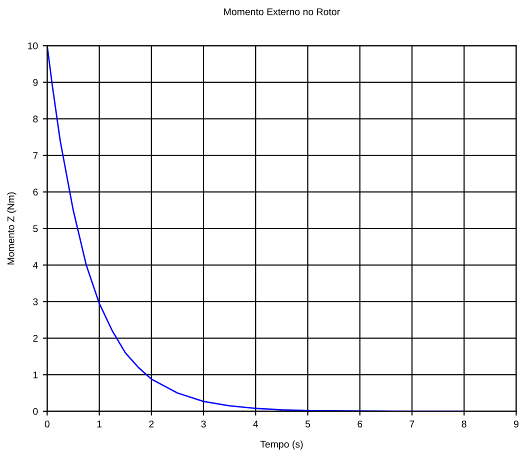 The image size is (530, 457). Describe the element at coordinates (35, 155) in the screenshot. I see `y-tick-label: 7` at that location.